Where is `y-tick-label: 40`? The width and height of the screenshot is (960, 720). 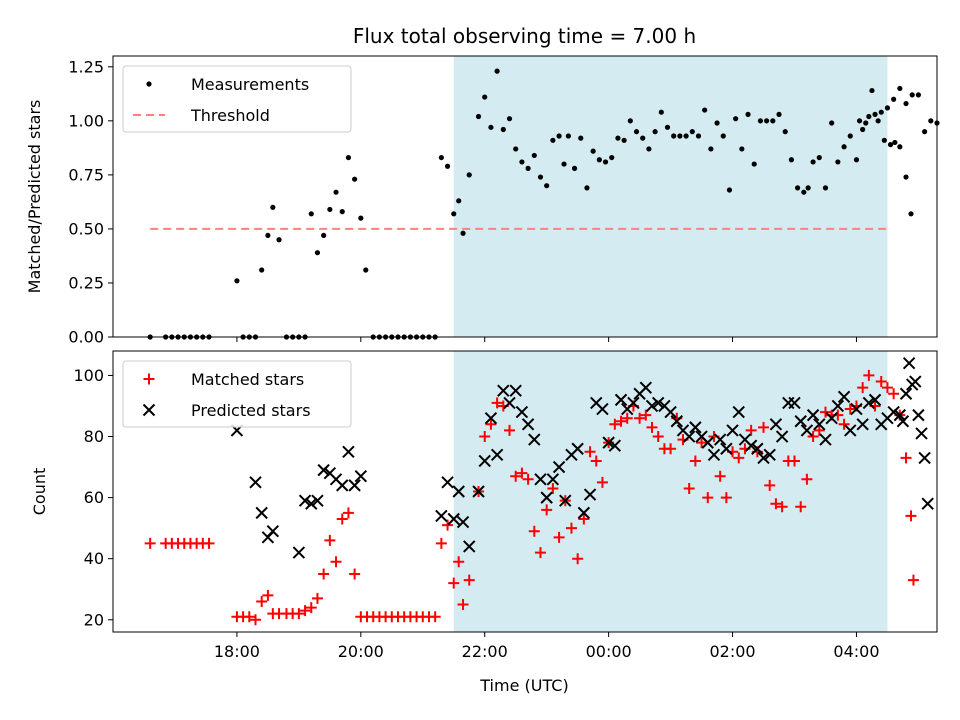 y-tick-label: 40 is located at coordinates (94, 558).